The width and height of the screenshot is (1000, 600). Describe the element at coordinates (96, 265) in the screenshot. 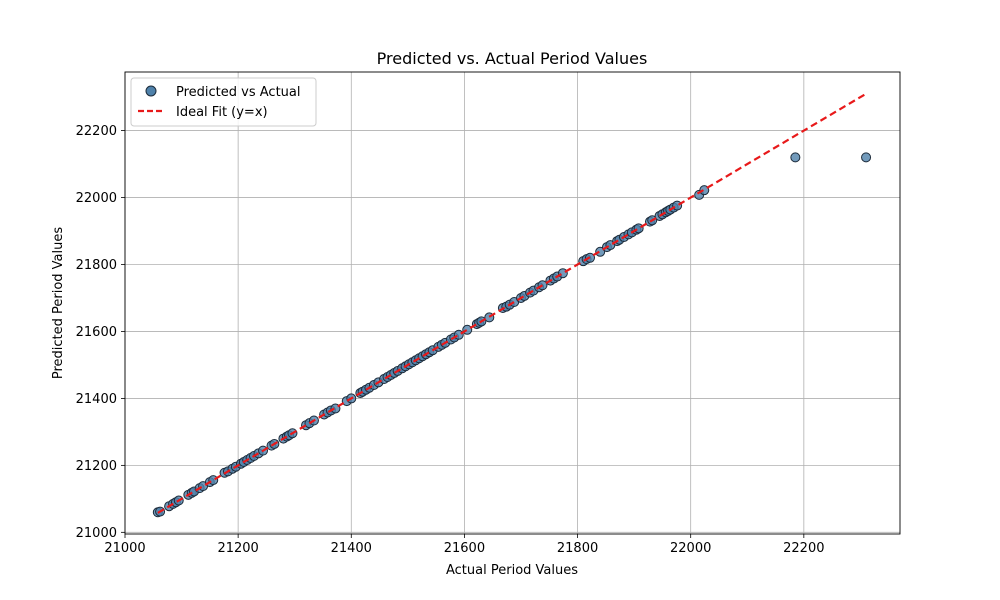

I see `y-tick-label: 21800` at that location.